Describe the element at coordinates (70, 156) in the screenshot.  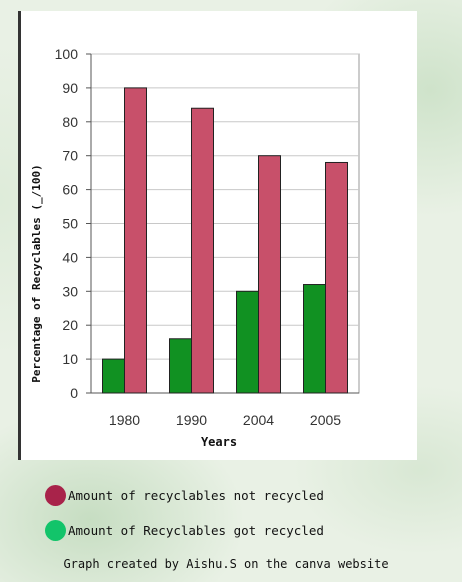
I see `y-tick-label: 70` at that location.